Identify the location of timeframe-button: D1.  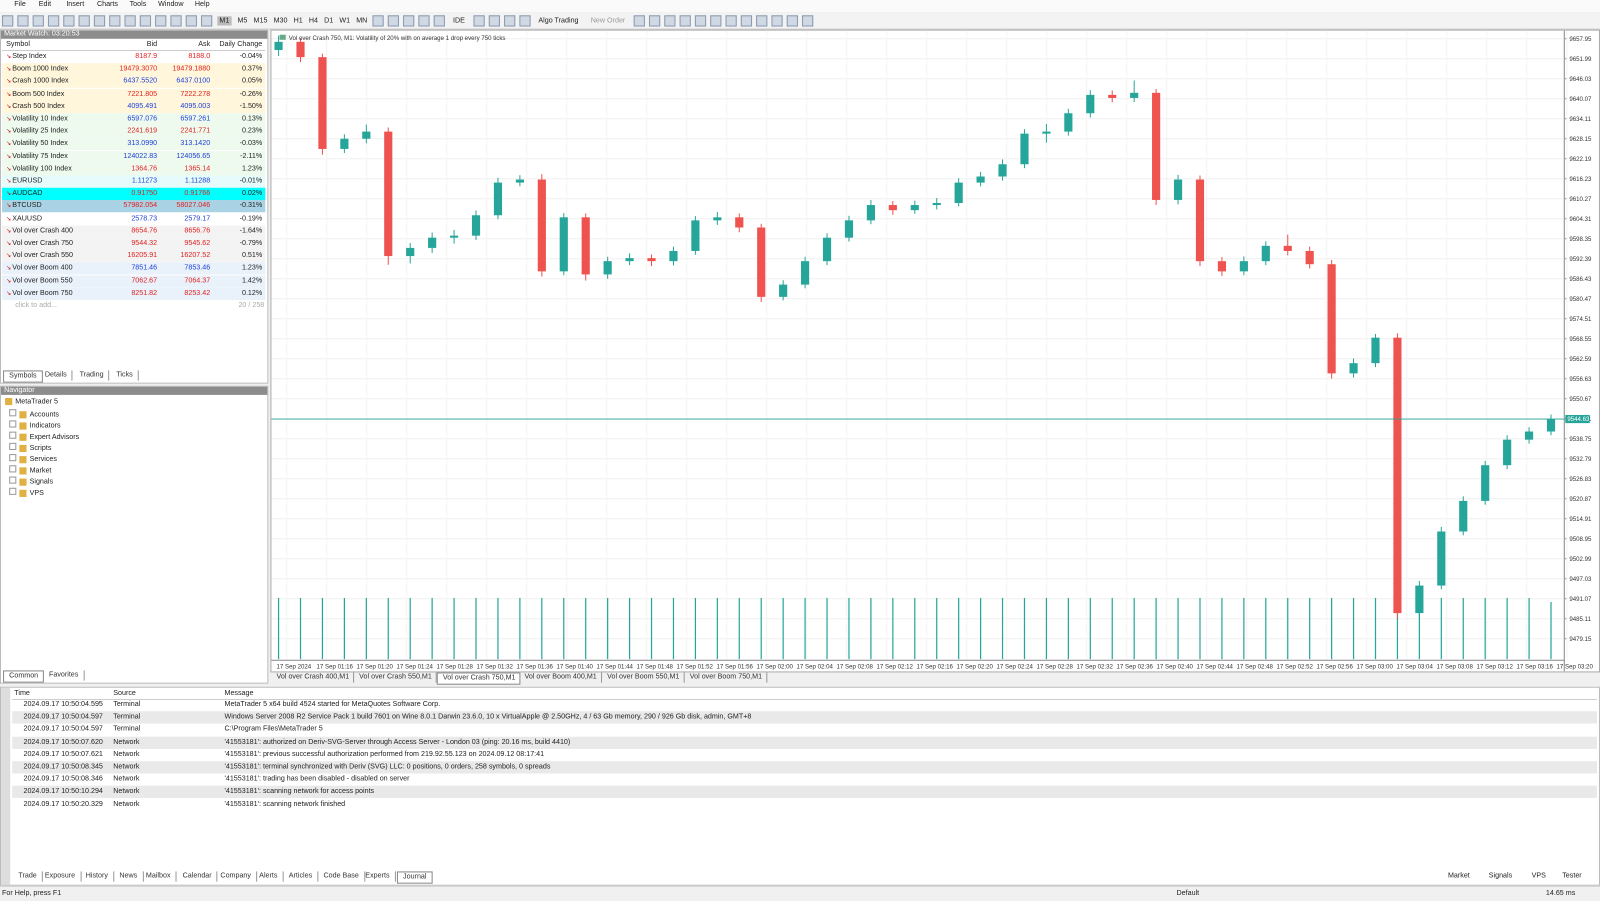
(329, 20).